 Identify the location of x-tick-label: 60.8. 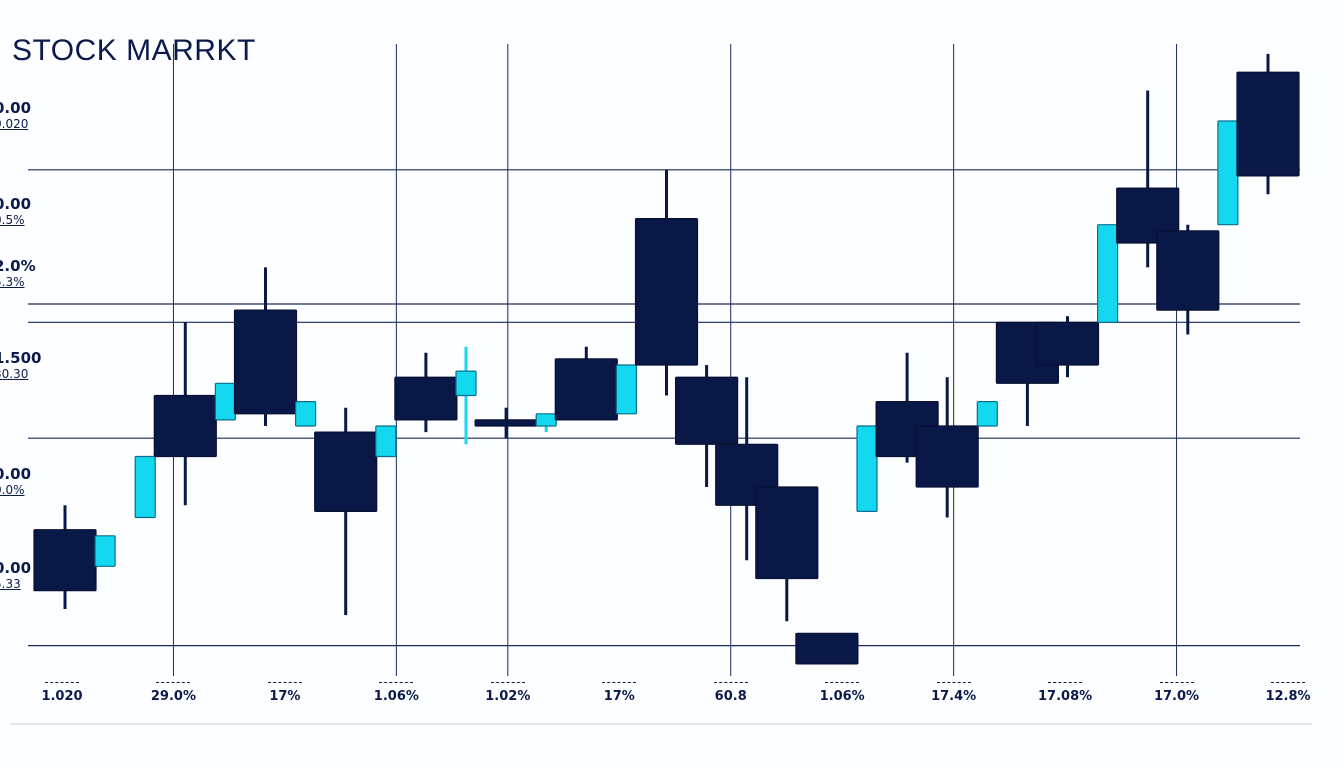
(731, 693).